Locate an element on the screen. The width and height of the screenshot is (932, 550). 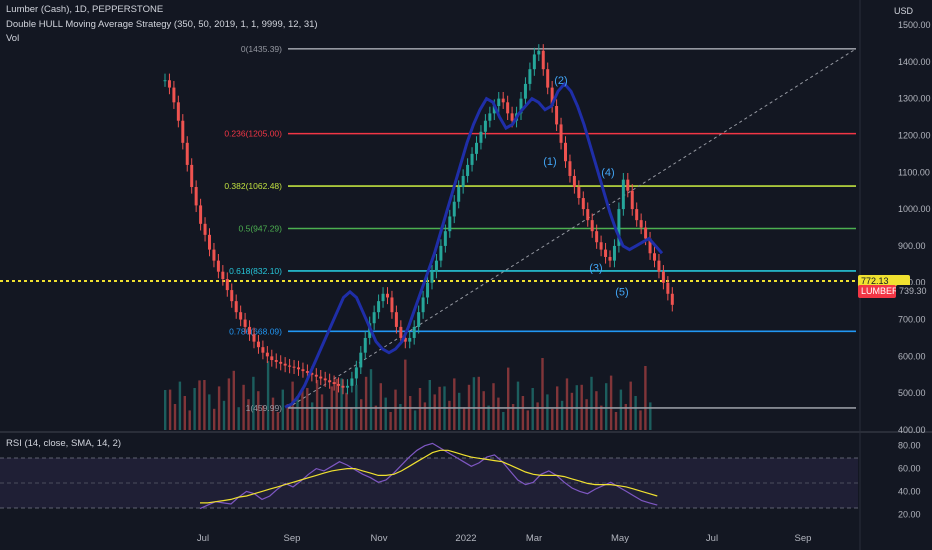
rsi-title: RSI (14, close, SMA, 14, 2) is located at coordinates (64, 443).